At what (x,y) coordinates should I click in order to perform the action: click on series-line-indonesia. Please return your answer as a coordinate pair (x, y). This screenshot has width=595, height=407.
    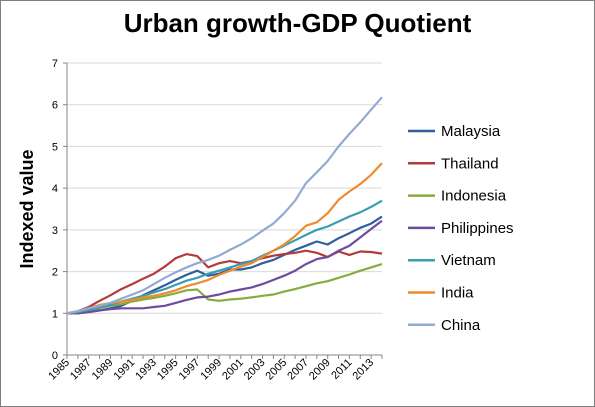
    Looking at the image, I should click on (224, 289).